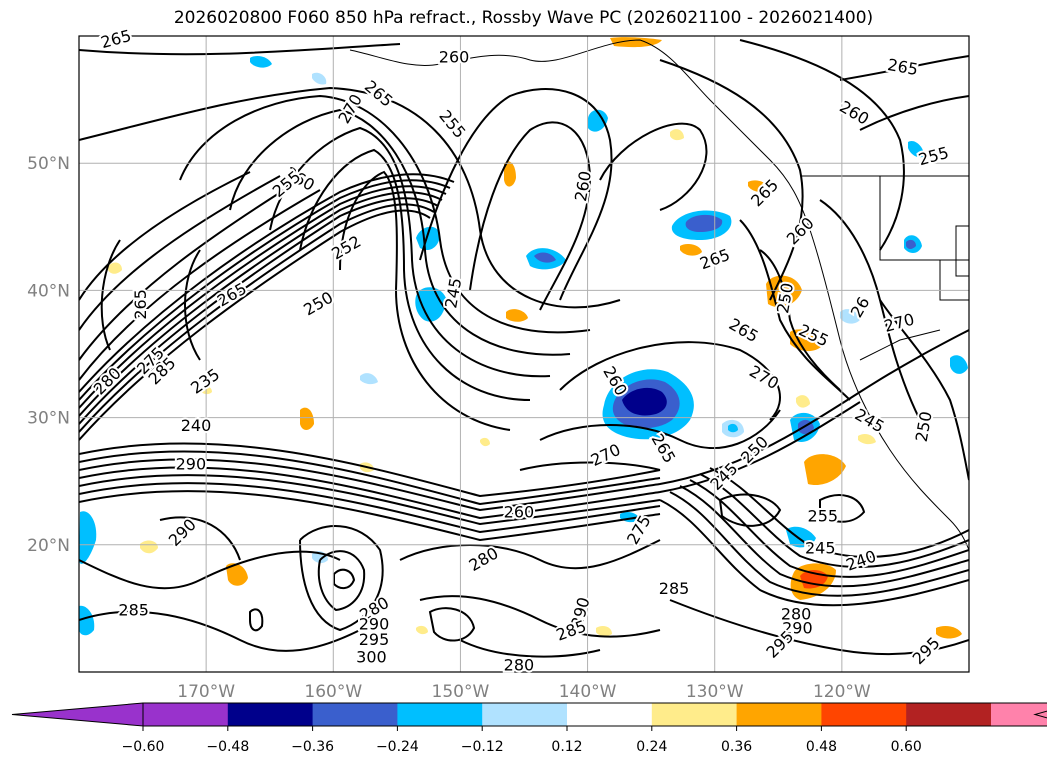  Describe the element at coordinates (842, 692) in the screenshot. I see `longitude-tick-label: 120°W` at that location.